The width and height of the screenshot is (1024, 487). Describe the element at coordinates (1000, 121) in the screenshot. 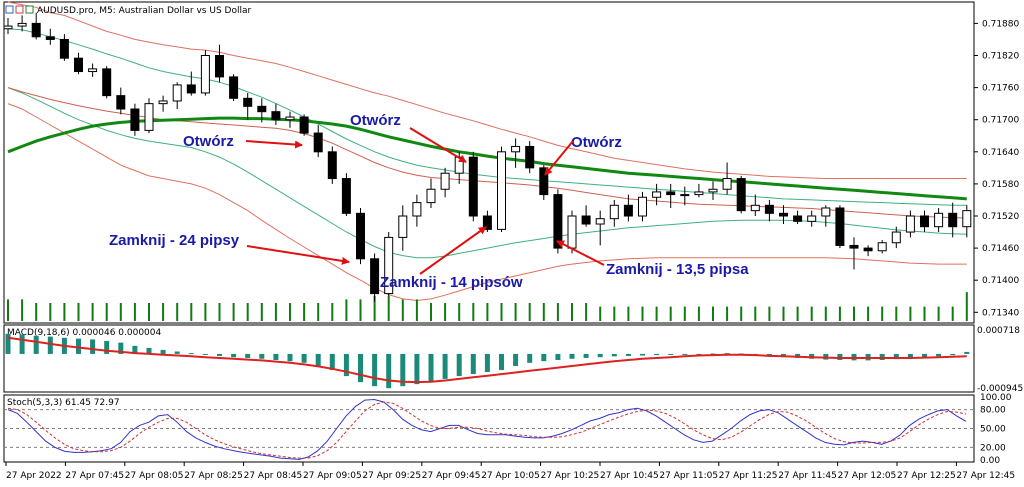

I see `price-tick-label: 0.71700` at that location.